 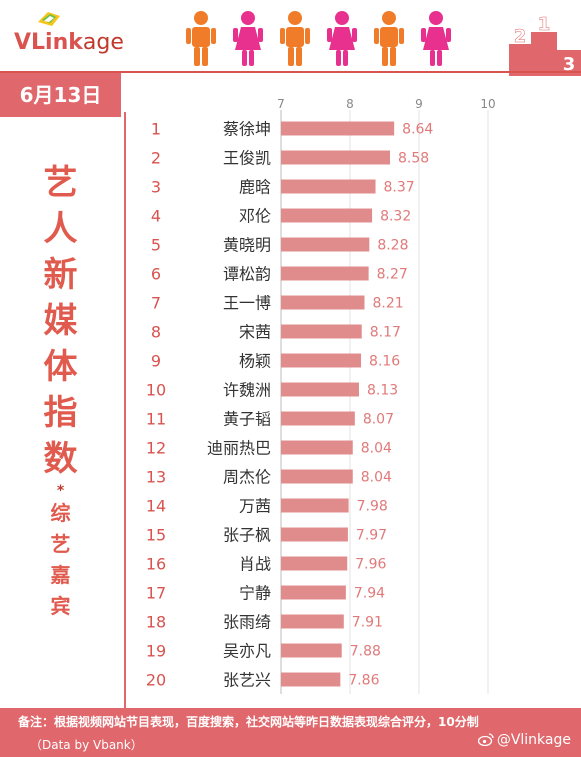 I want to click on title-char: 指, so click(x=60, y=413).